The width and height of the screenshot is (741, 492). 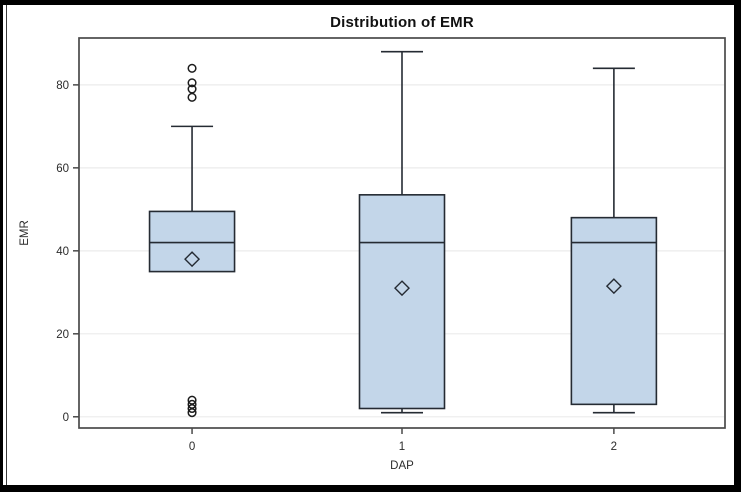 I want to click on y-tick-label: 20, so click(x=62, y=335).